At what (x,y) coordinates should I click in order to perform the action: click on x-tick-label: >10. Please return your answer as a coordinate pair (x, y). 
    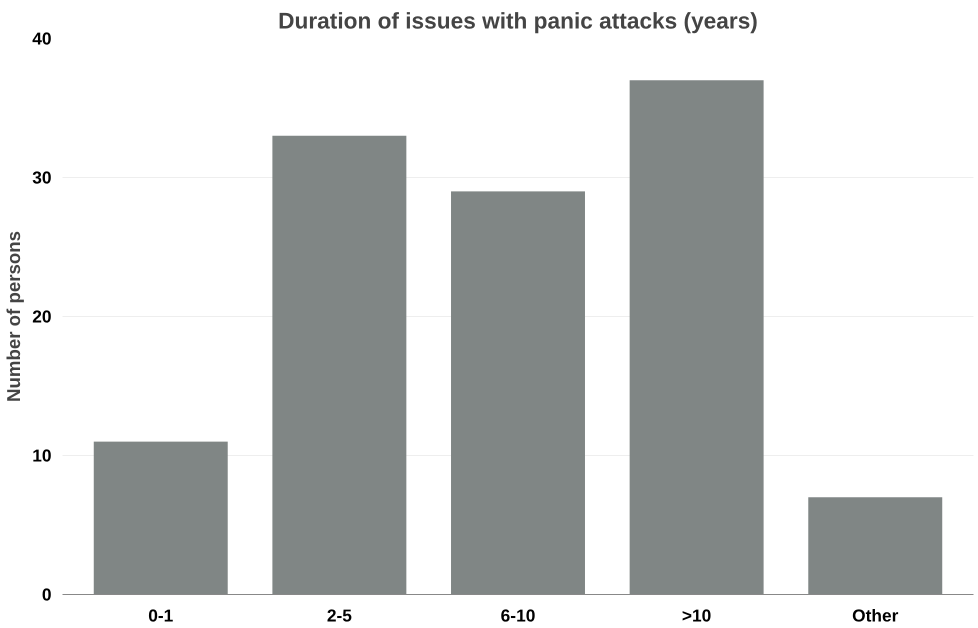
    Looking at the image, I should click on (697, 616).